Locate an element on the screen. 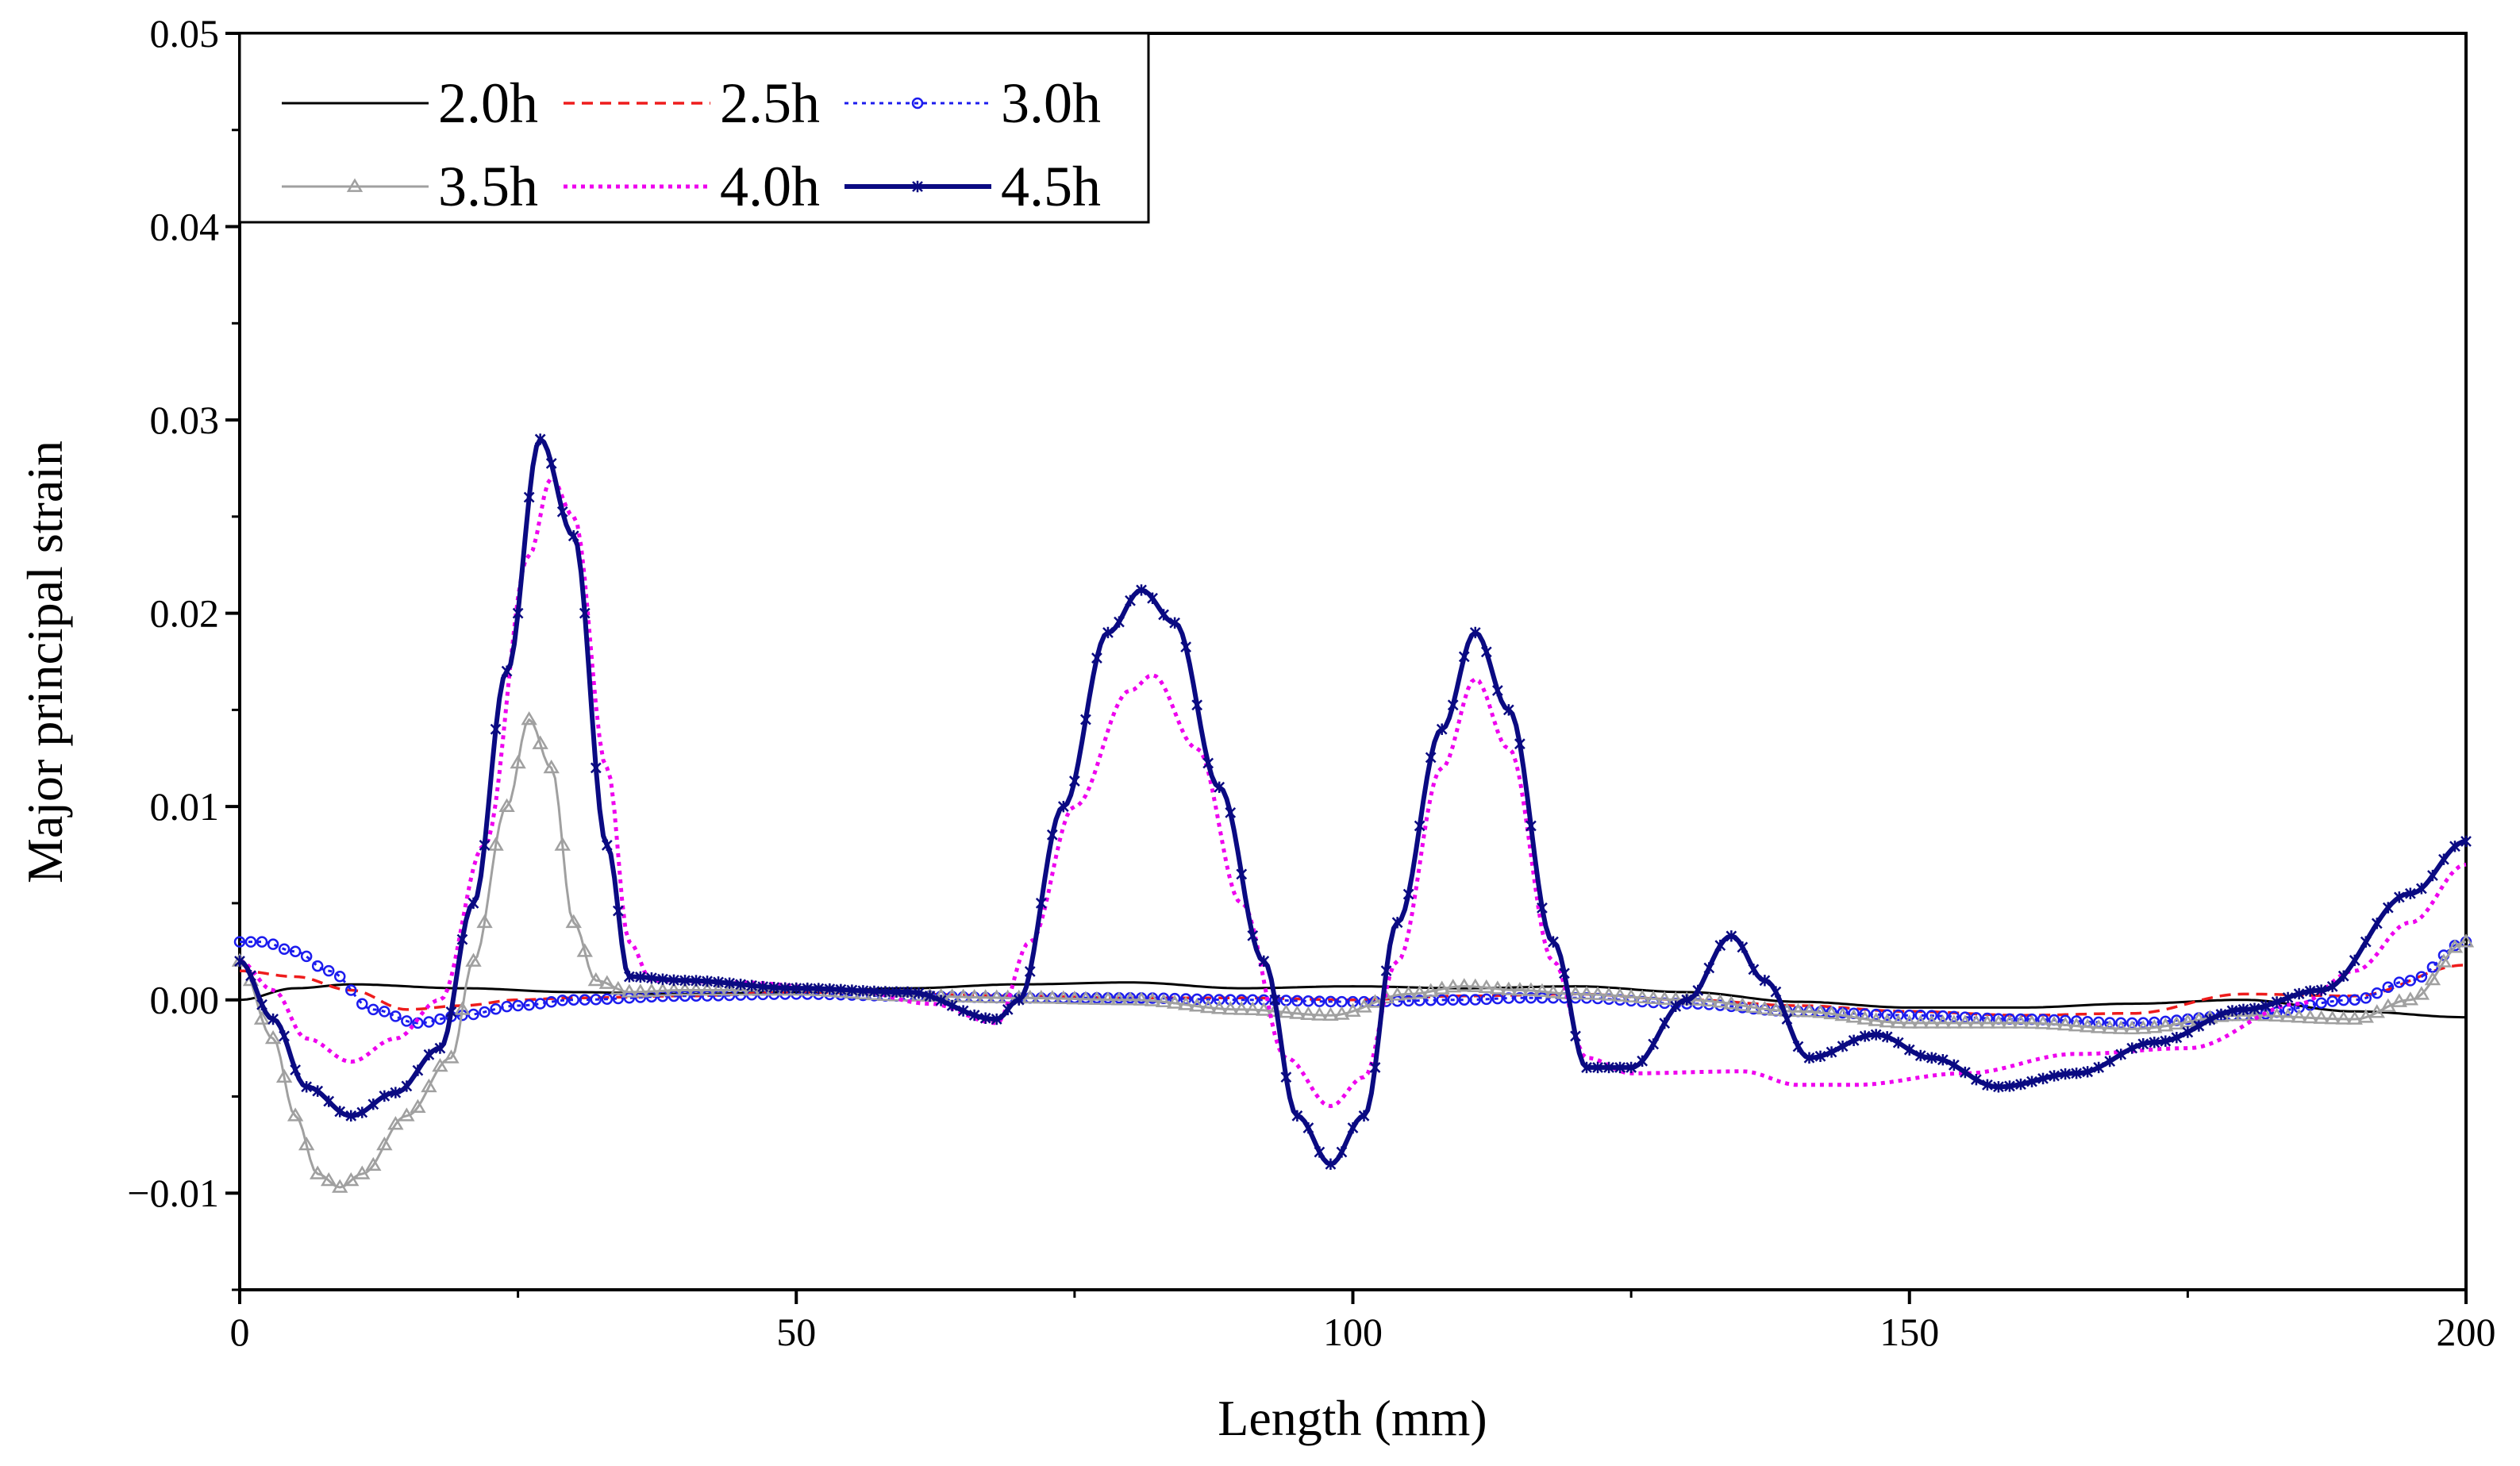  series-2.5h is located at coordinates (1353, 990).